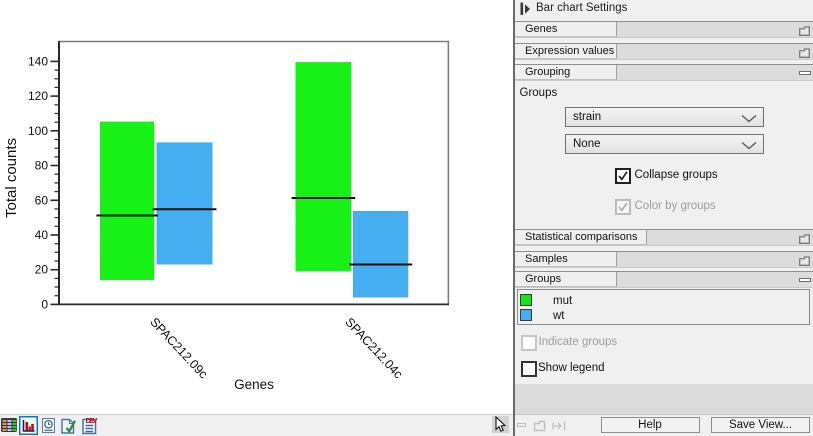 This screenshot has height=436, width=813. What do you see at coordinates (92, 420) in the screenshot?
I see `svg-text: DEV` at bounding box center [92, 420].